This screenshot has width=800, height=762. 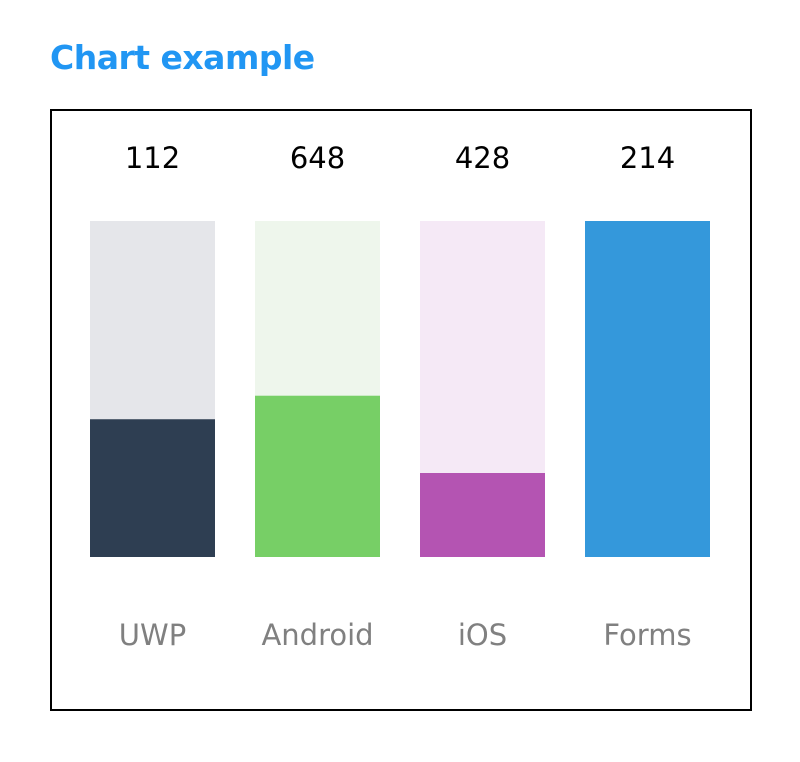 I want to click on value-label-ios: 428, so click(x=482, y=158).